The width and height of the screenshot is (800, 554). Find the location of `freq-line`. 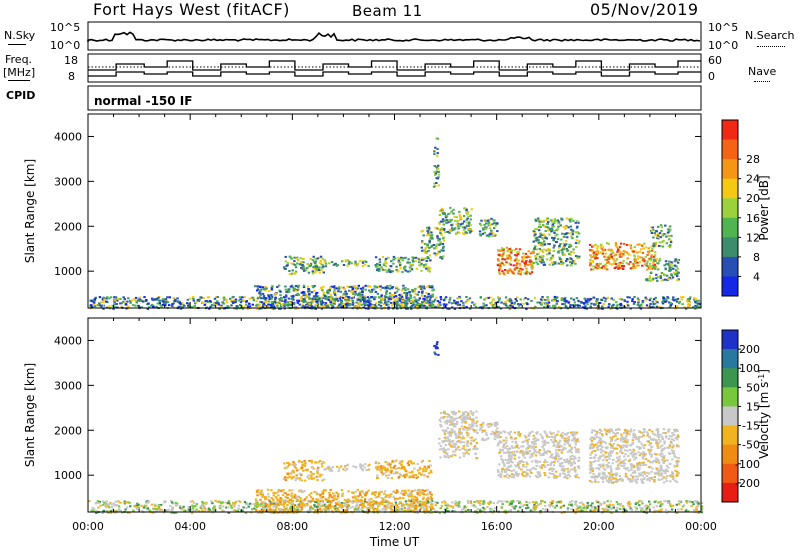

freq-line is located at coordinates (394, 65).